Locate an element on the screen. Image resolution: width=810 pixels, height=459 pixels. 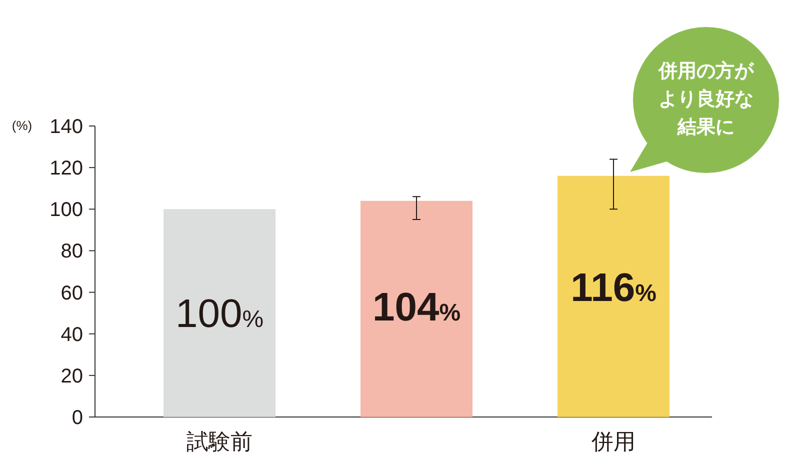
y-tick-label: 80 is located at coordinates (71, 251).